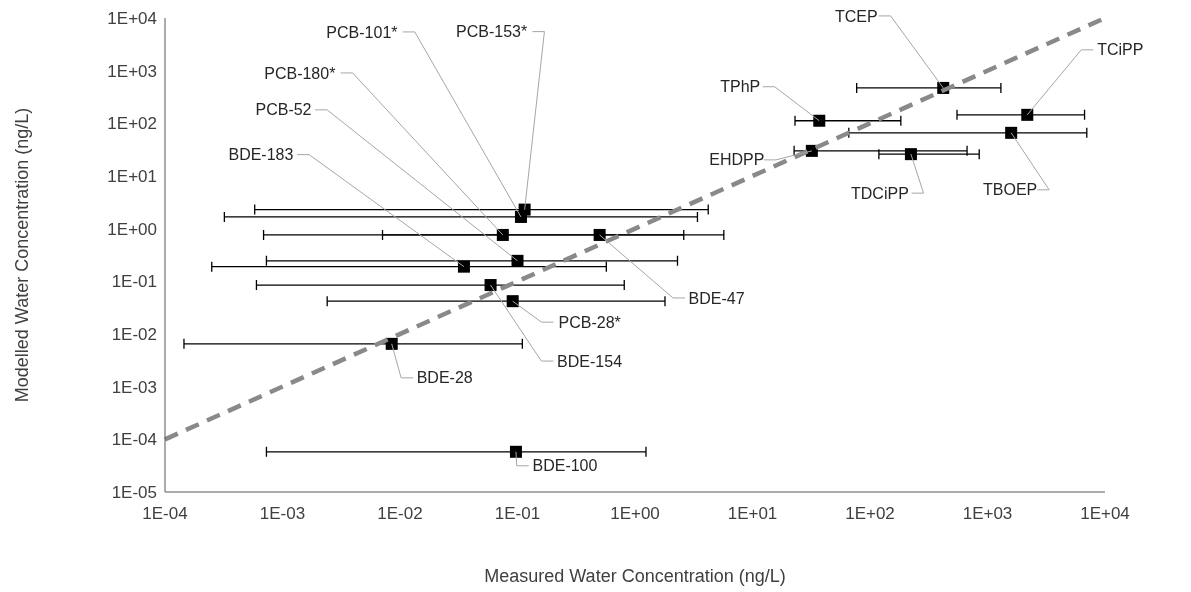  What do you see at coordinates (165, 513) in the screenshot?
I see `x-tick-label: 1E-04` at bounding box center [165, 513].